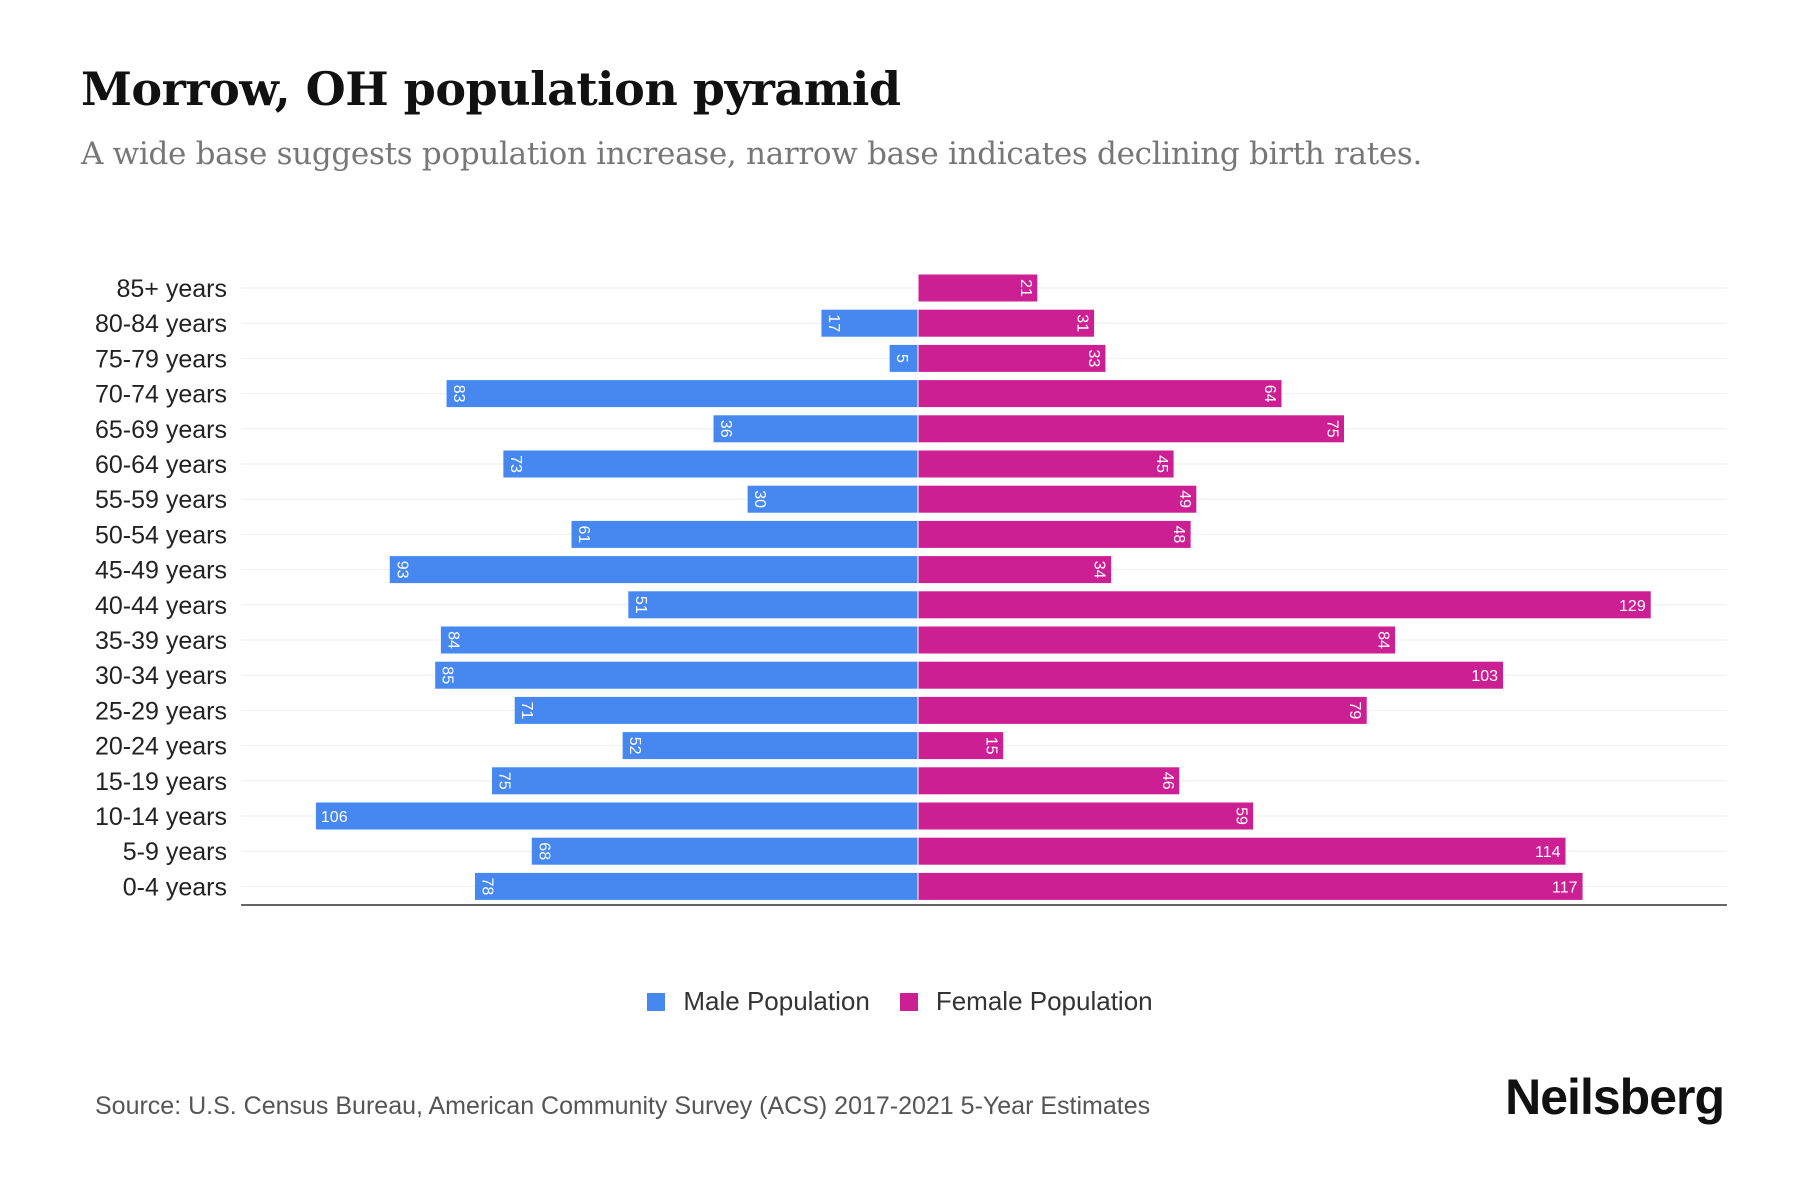  What do you see at coordinates (1184, 499) in the screenshot?
I see `data-label: 49` at bounding box center [1184, 499].